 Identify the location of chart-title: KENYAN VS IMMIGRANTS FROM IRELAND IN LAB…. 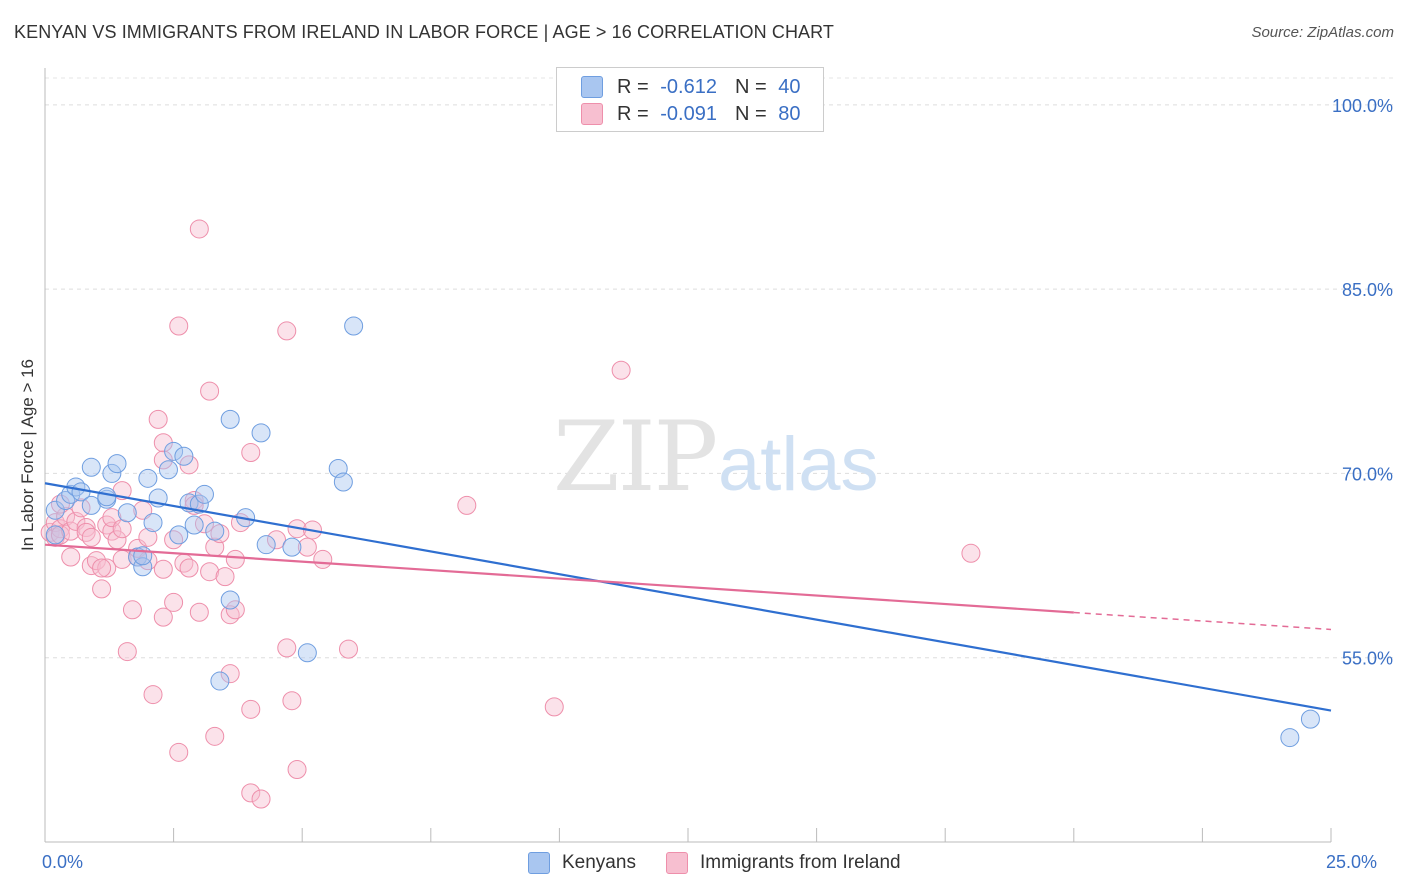
(424, 32).